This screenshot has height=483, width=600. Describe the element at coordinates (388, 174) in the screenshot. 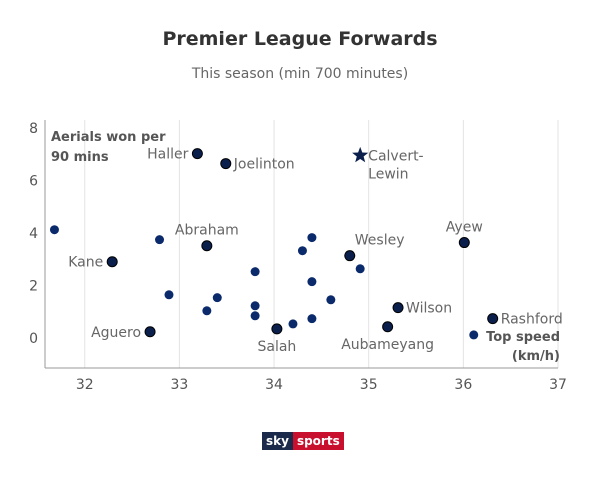

I see `point-label: Lewin` at that location.